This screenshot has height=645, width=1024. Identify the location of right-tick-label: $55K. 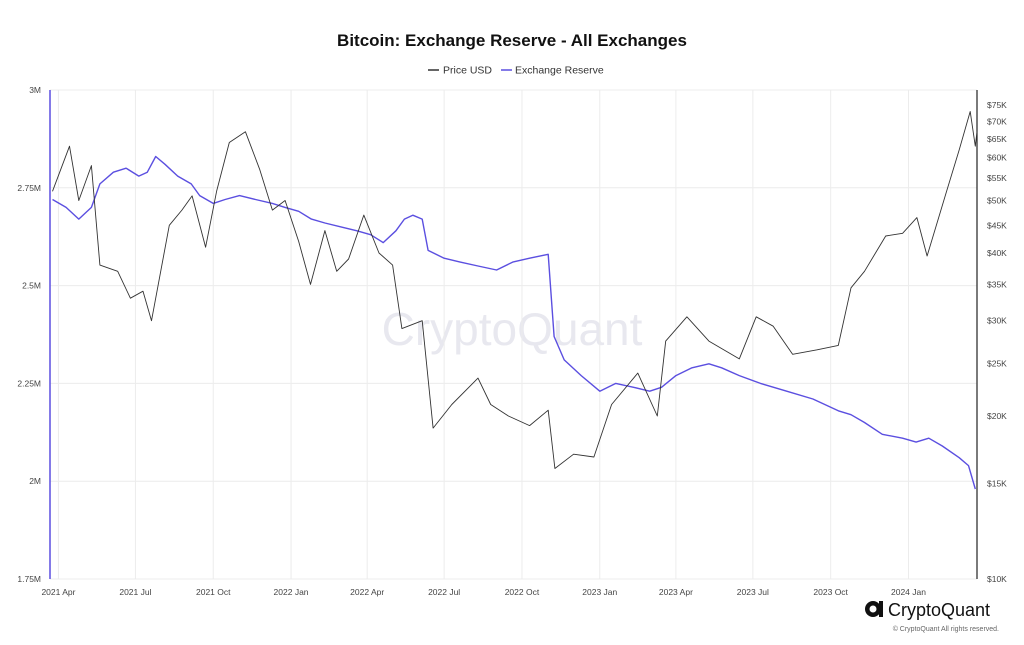
(997, 178).